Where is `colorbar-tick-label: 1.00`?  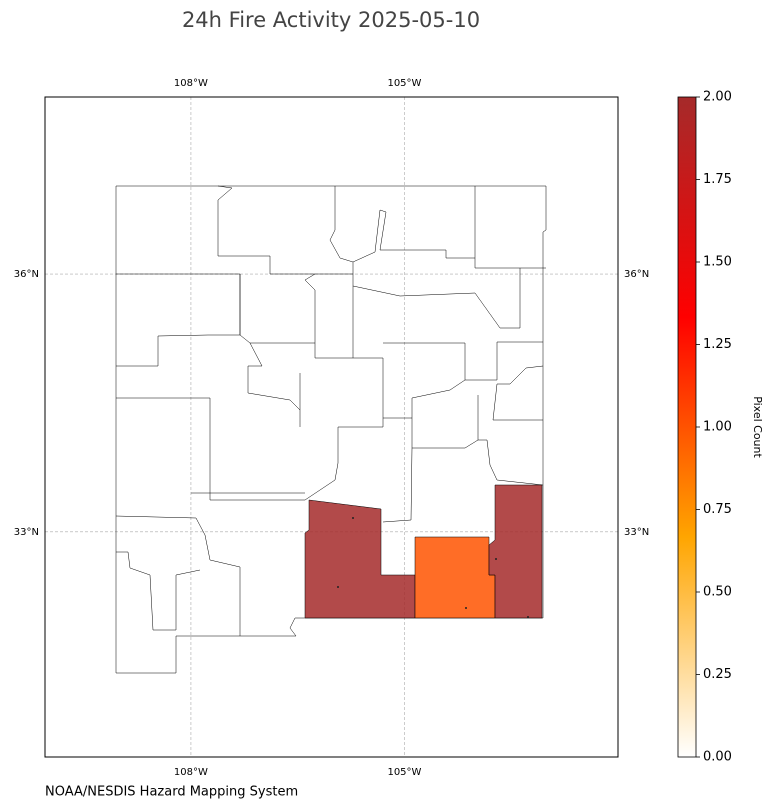 colorbar-tick-label: 1.00 is located at coordinates (717, 427).